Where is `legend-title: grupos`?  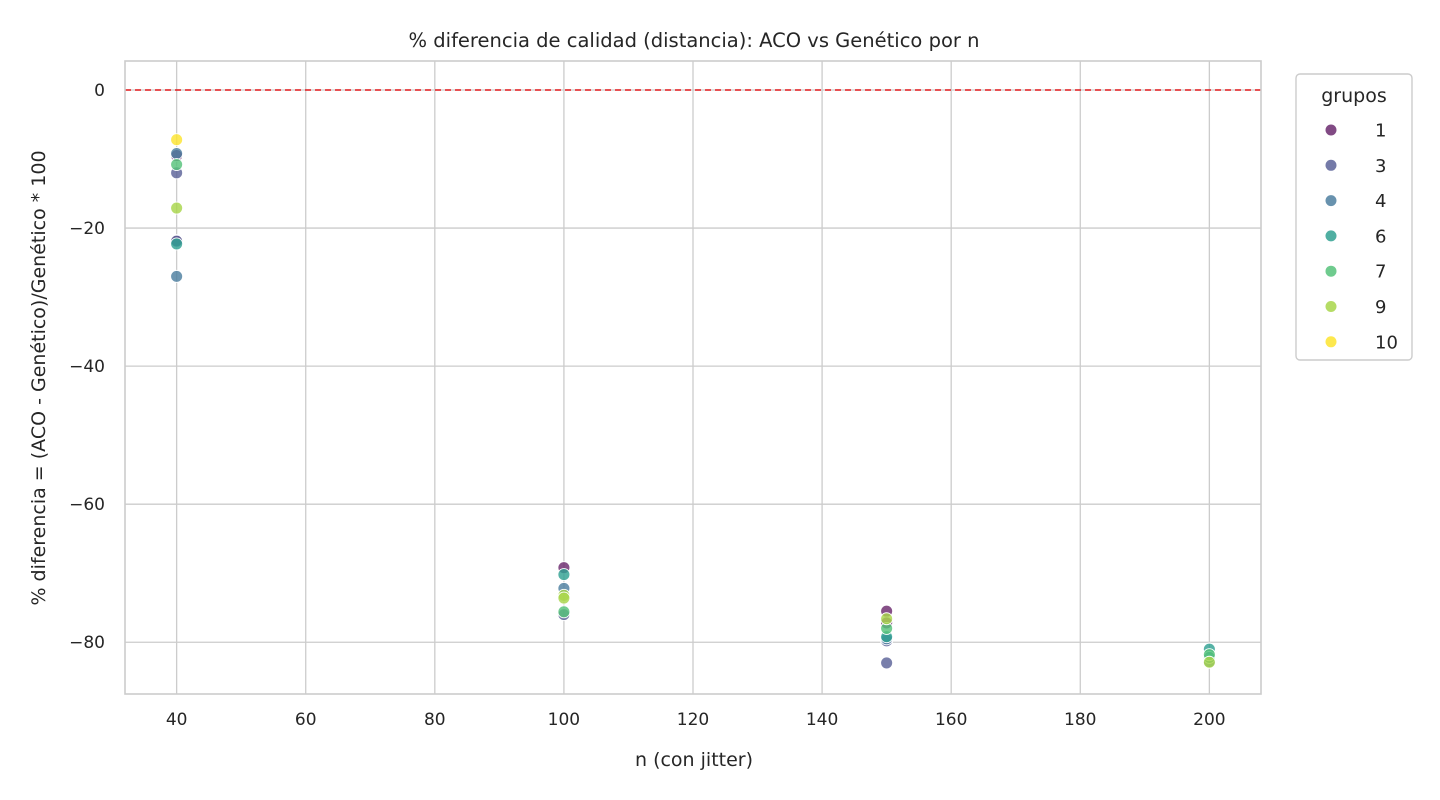
legend-title: grupos is located at coordinates (1354, 96).